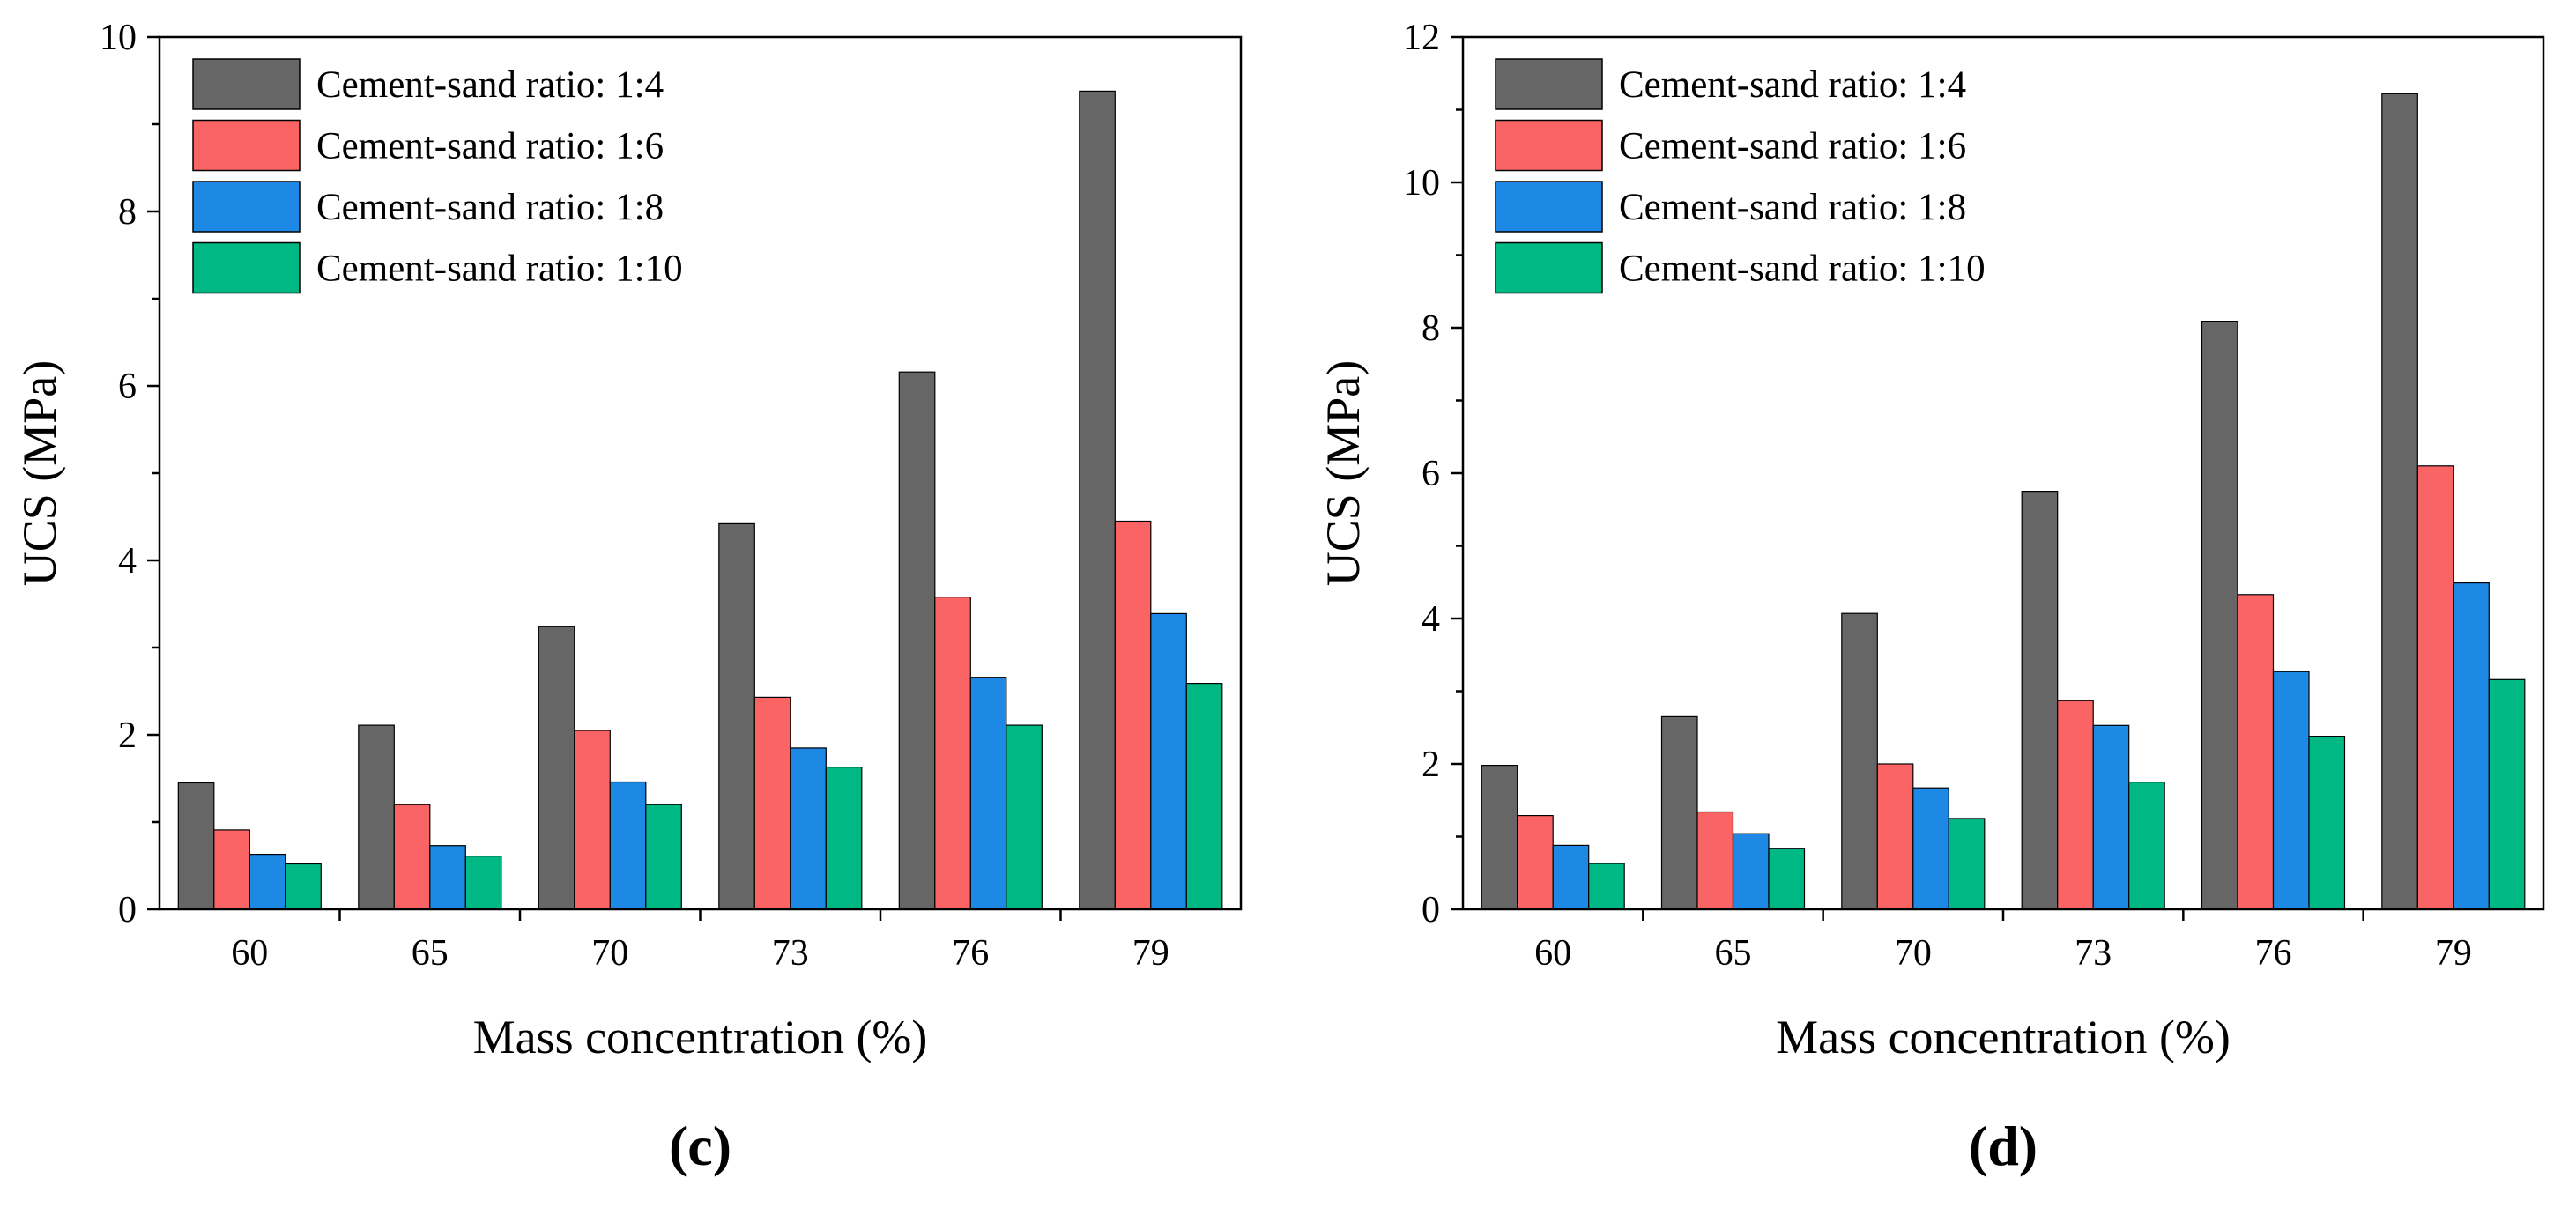 The height and width of the screenshot is (1208, 2576). Describe the element at coordinates (2003, 1146) in the screenshot. I see `panel-label: (d)` at that location.